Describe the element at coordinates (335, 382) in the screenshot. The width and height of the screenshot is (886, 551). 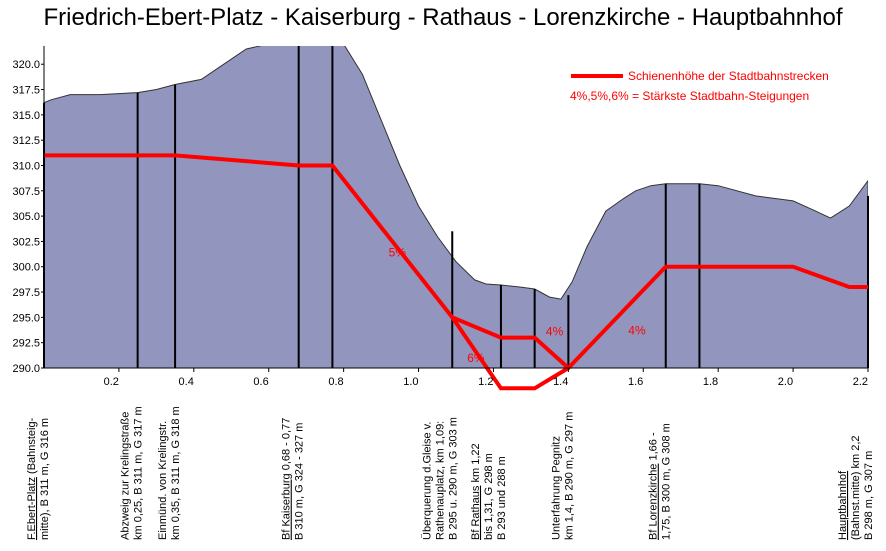
I see `x-tick-label-3: 0.8` at that location.